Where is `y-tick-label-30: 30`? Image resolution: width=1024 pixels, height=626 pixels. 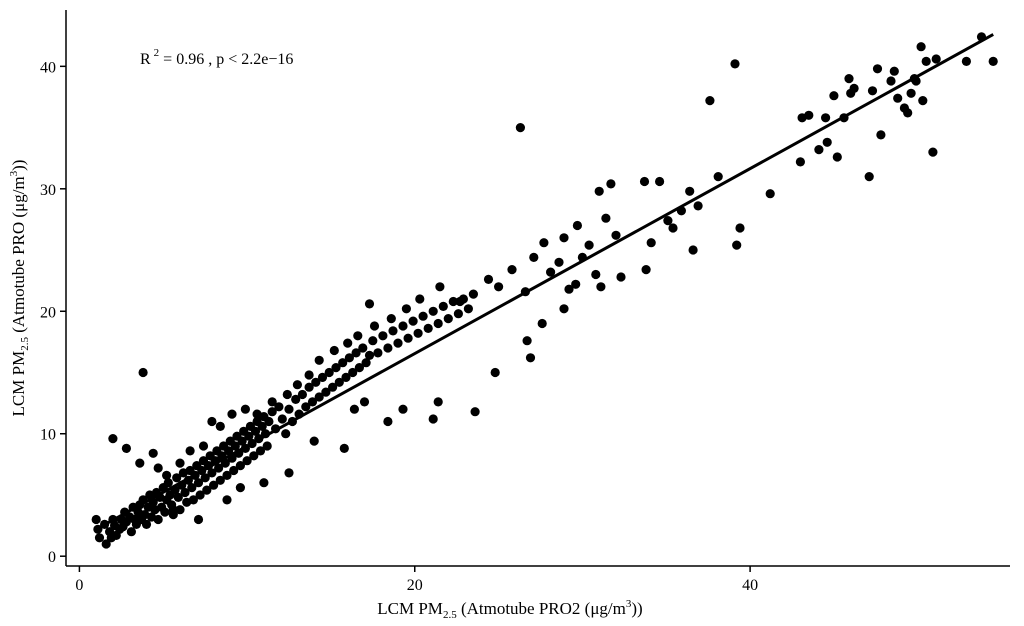
y-tick-label-30: 30 is located at coordinates (48, 190).